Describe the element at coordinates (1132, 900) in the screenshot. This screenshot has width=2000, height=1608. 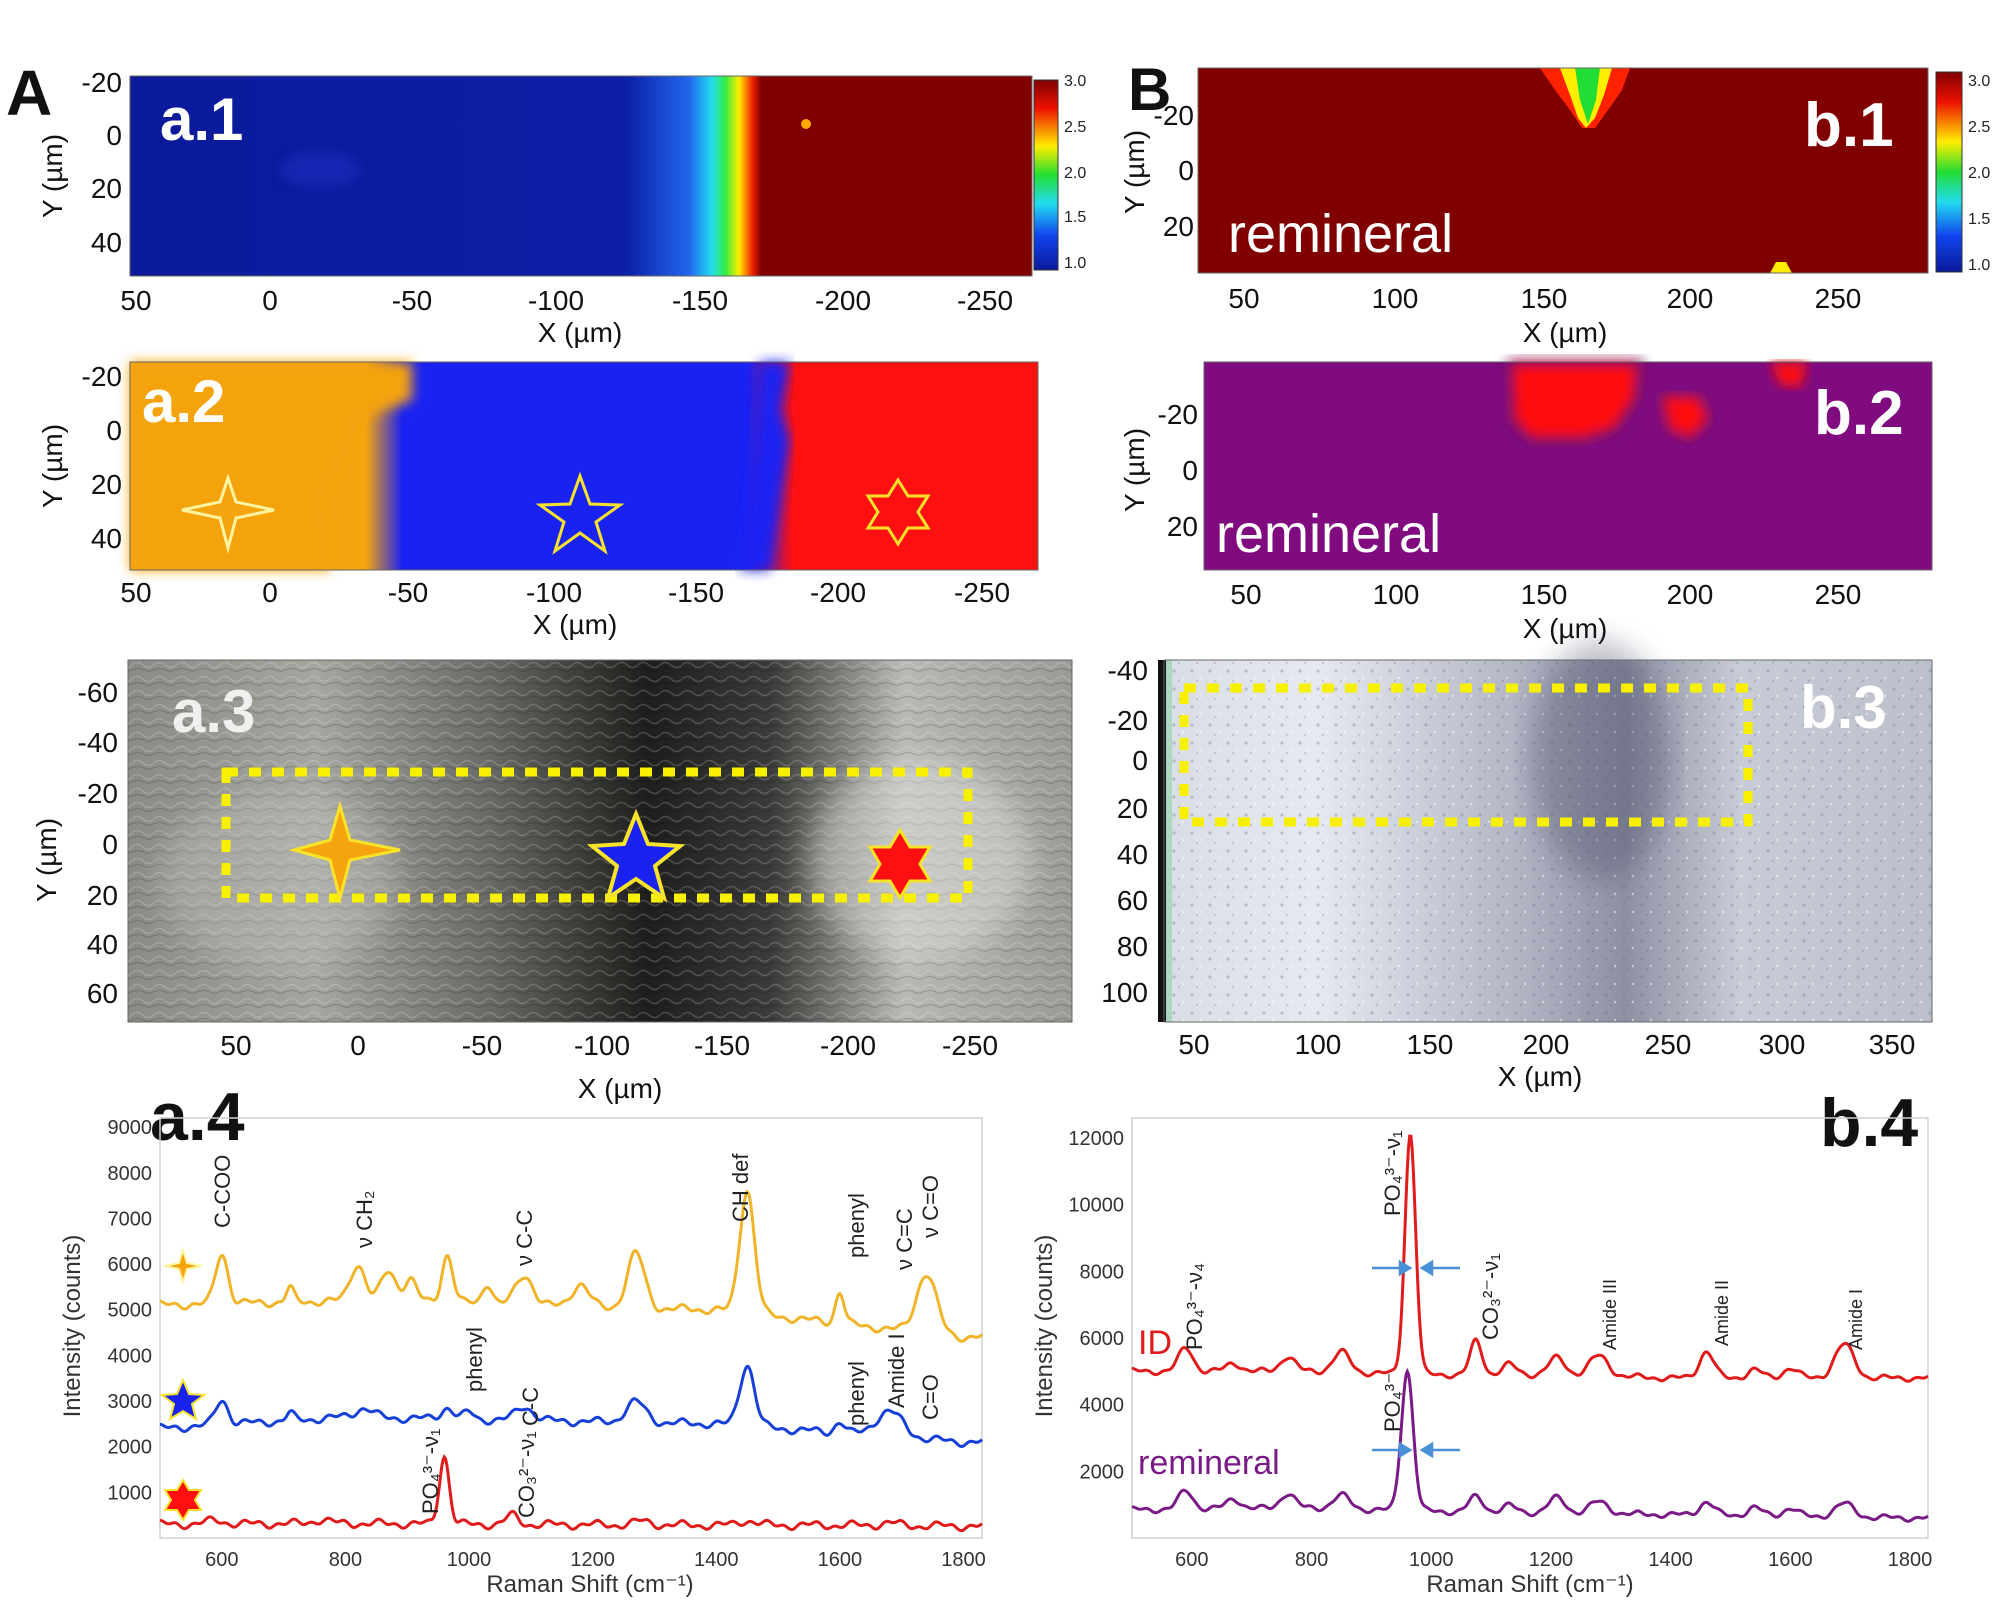
I see `b3-ytick: 60` at that location.